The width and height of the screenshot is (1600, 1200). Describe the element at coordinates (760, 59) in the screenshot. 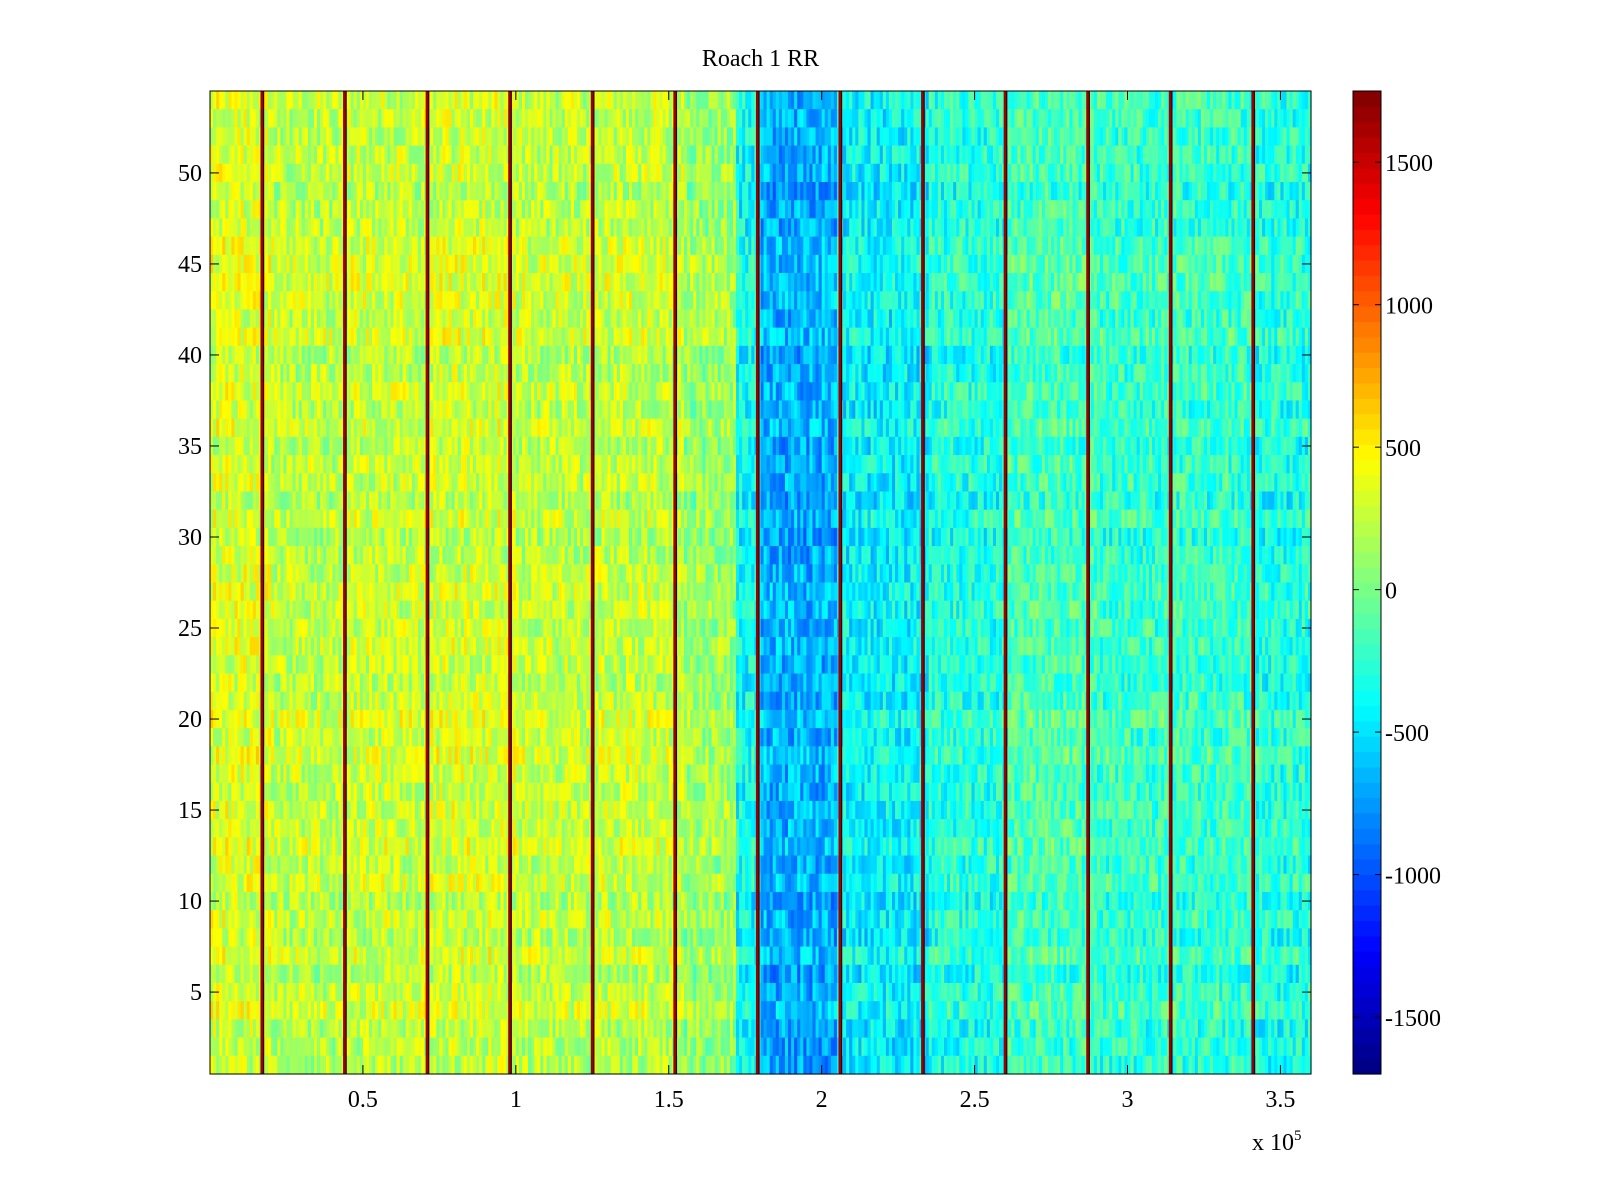

I see `chart-title: Roach 1 RR` at that location.